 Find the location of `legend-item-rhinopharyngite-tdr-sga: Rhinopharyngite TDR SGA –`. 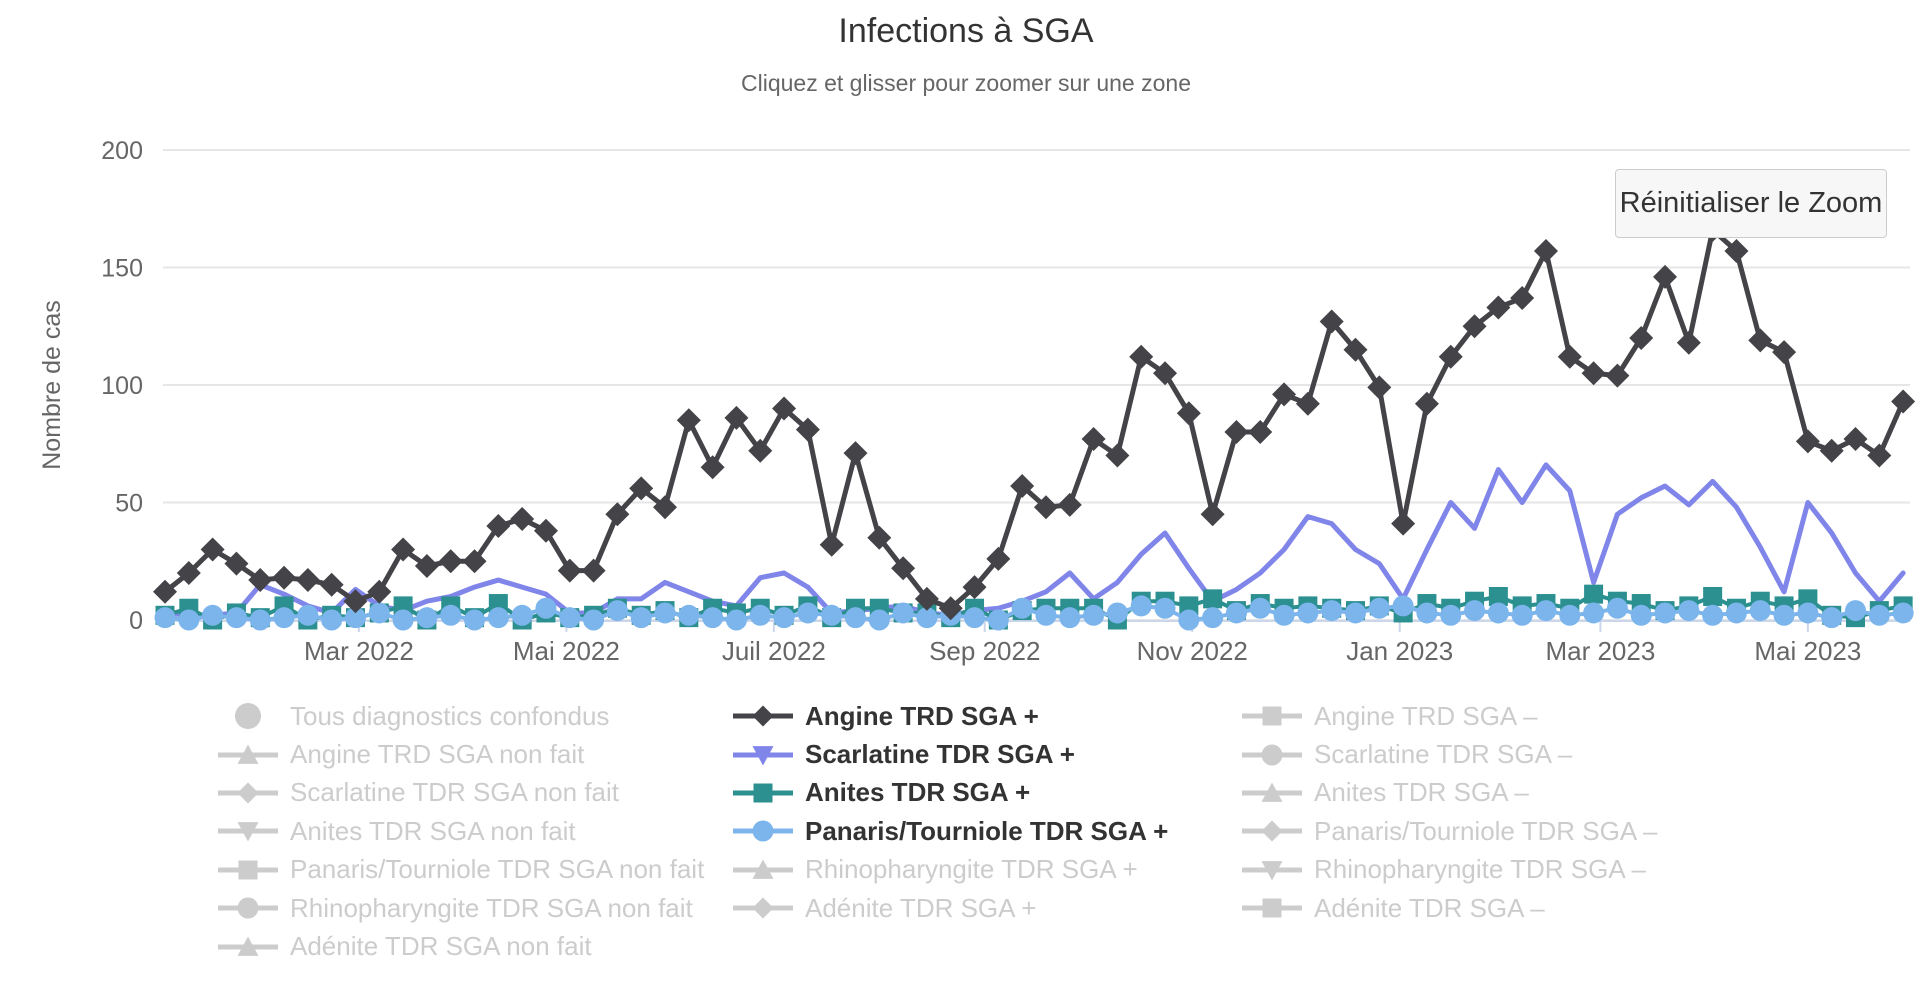

legend-item-rhinopharyngite-tdr-sga: Rhinopharyngite TDR SGA – is located at coordinates (1448, 870).